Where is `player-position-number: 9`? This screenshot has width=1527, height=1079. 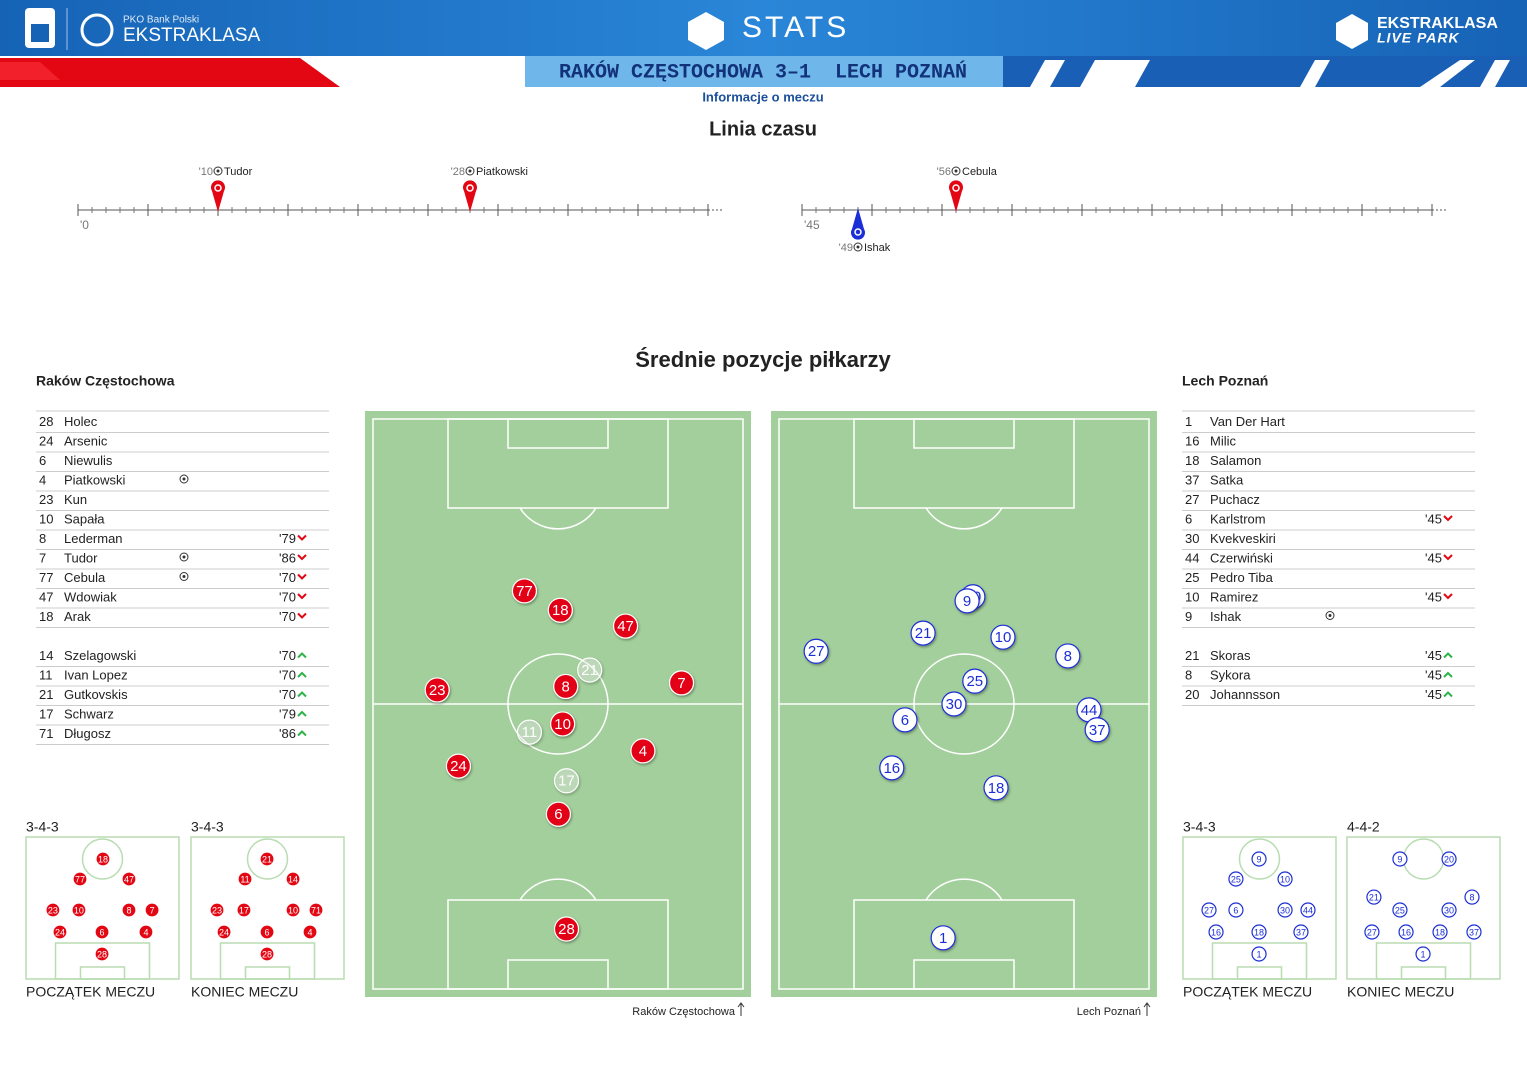
player-position-number: 9 is located at coordinates (967, 601).